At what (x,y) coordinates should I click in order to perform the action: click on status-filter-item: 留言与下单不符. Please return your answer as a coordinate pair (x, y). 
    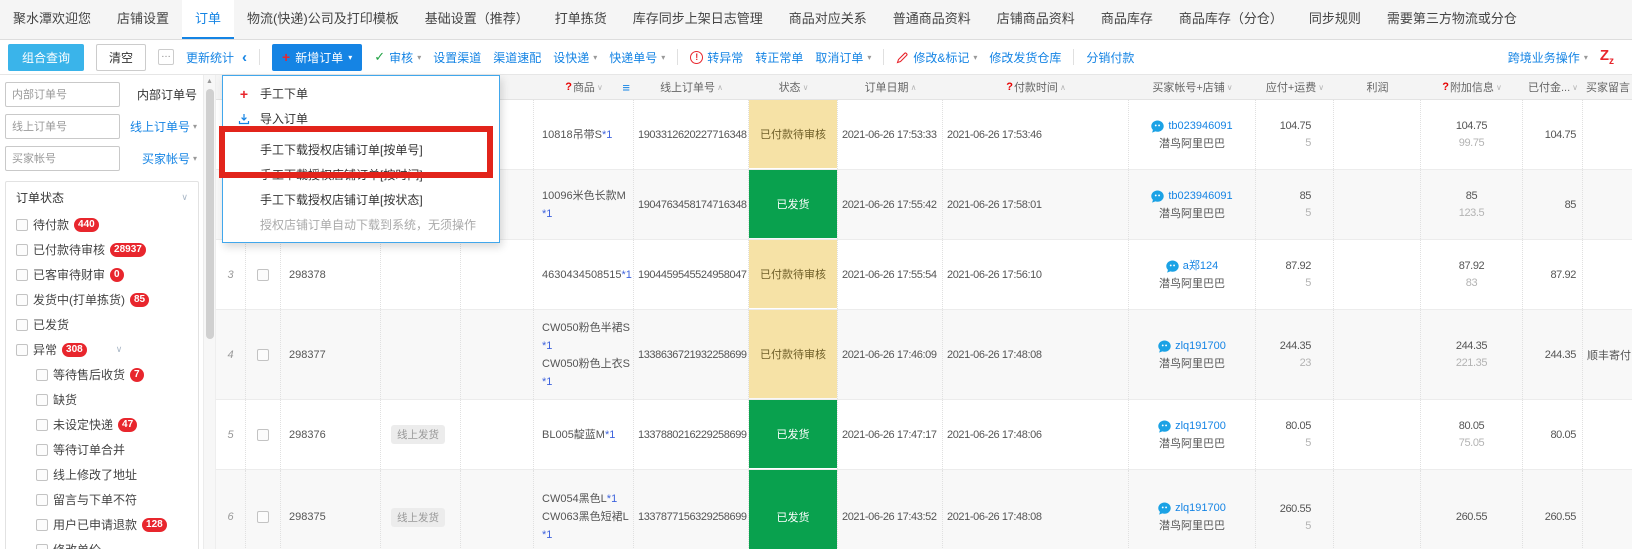
    Looking at the image, I should click on (102, 499).